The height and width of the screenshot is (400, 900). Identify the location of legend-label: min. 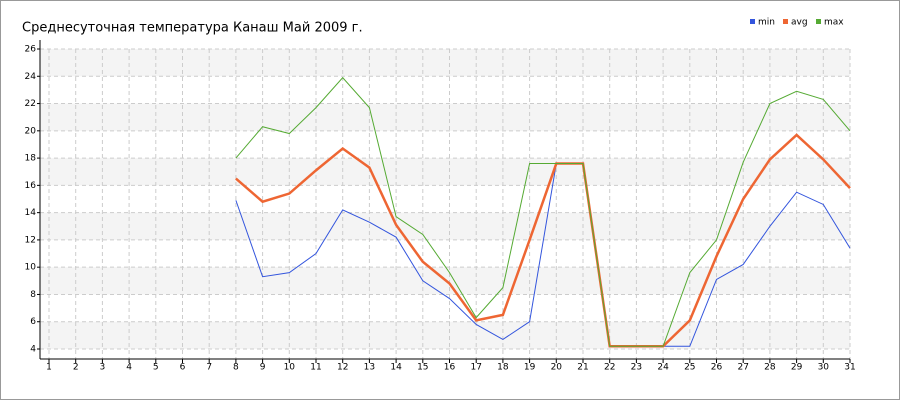
(766, 23).